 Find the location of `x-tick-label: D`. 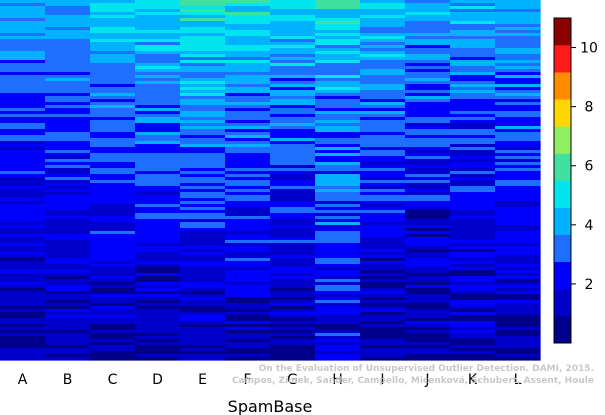

x-tick-label: D is located at coordinates (157, 380).